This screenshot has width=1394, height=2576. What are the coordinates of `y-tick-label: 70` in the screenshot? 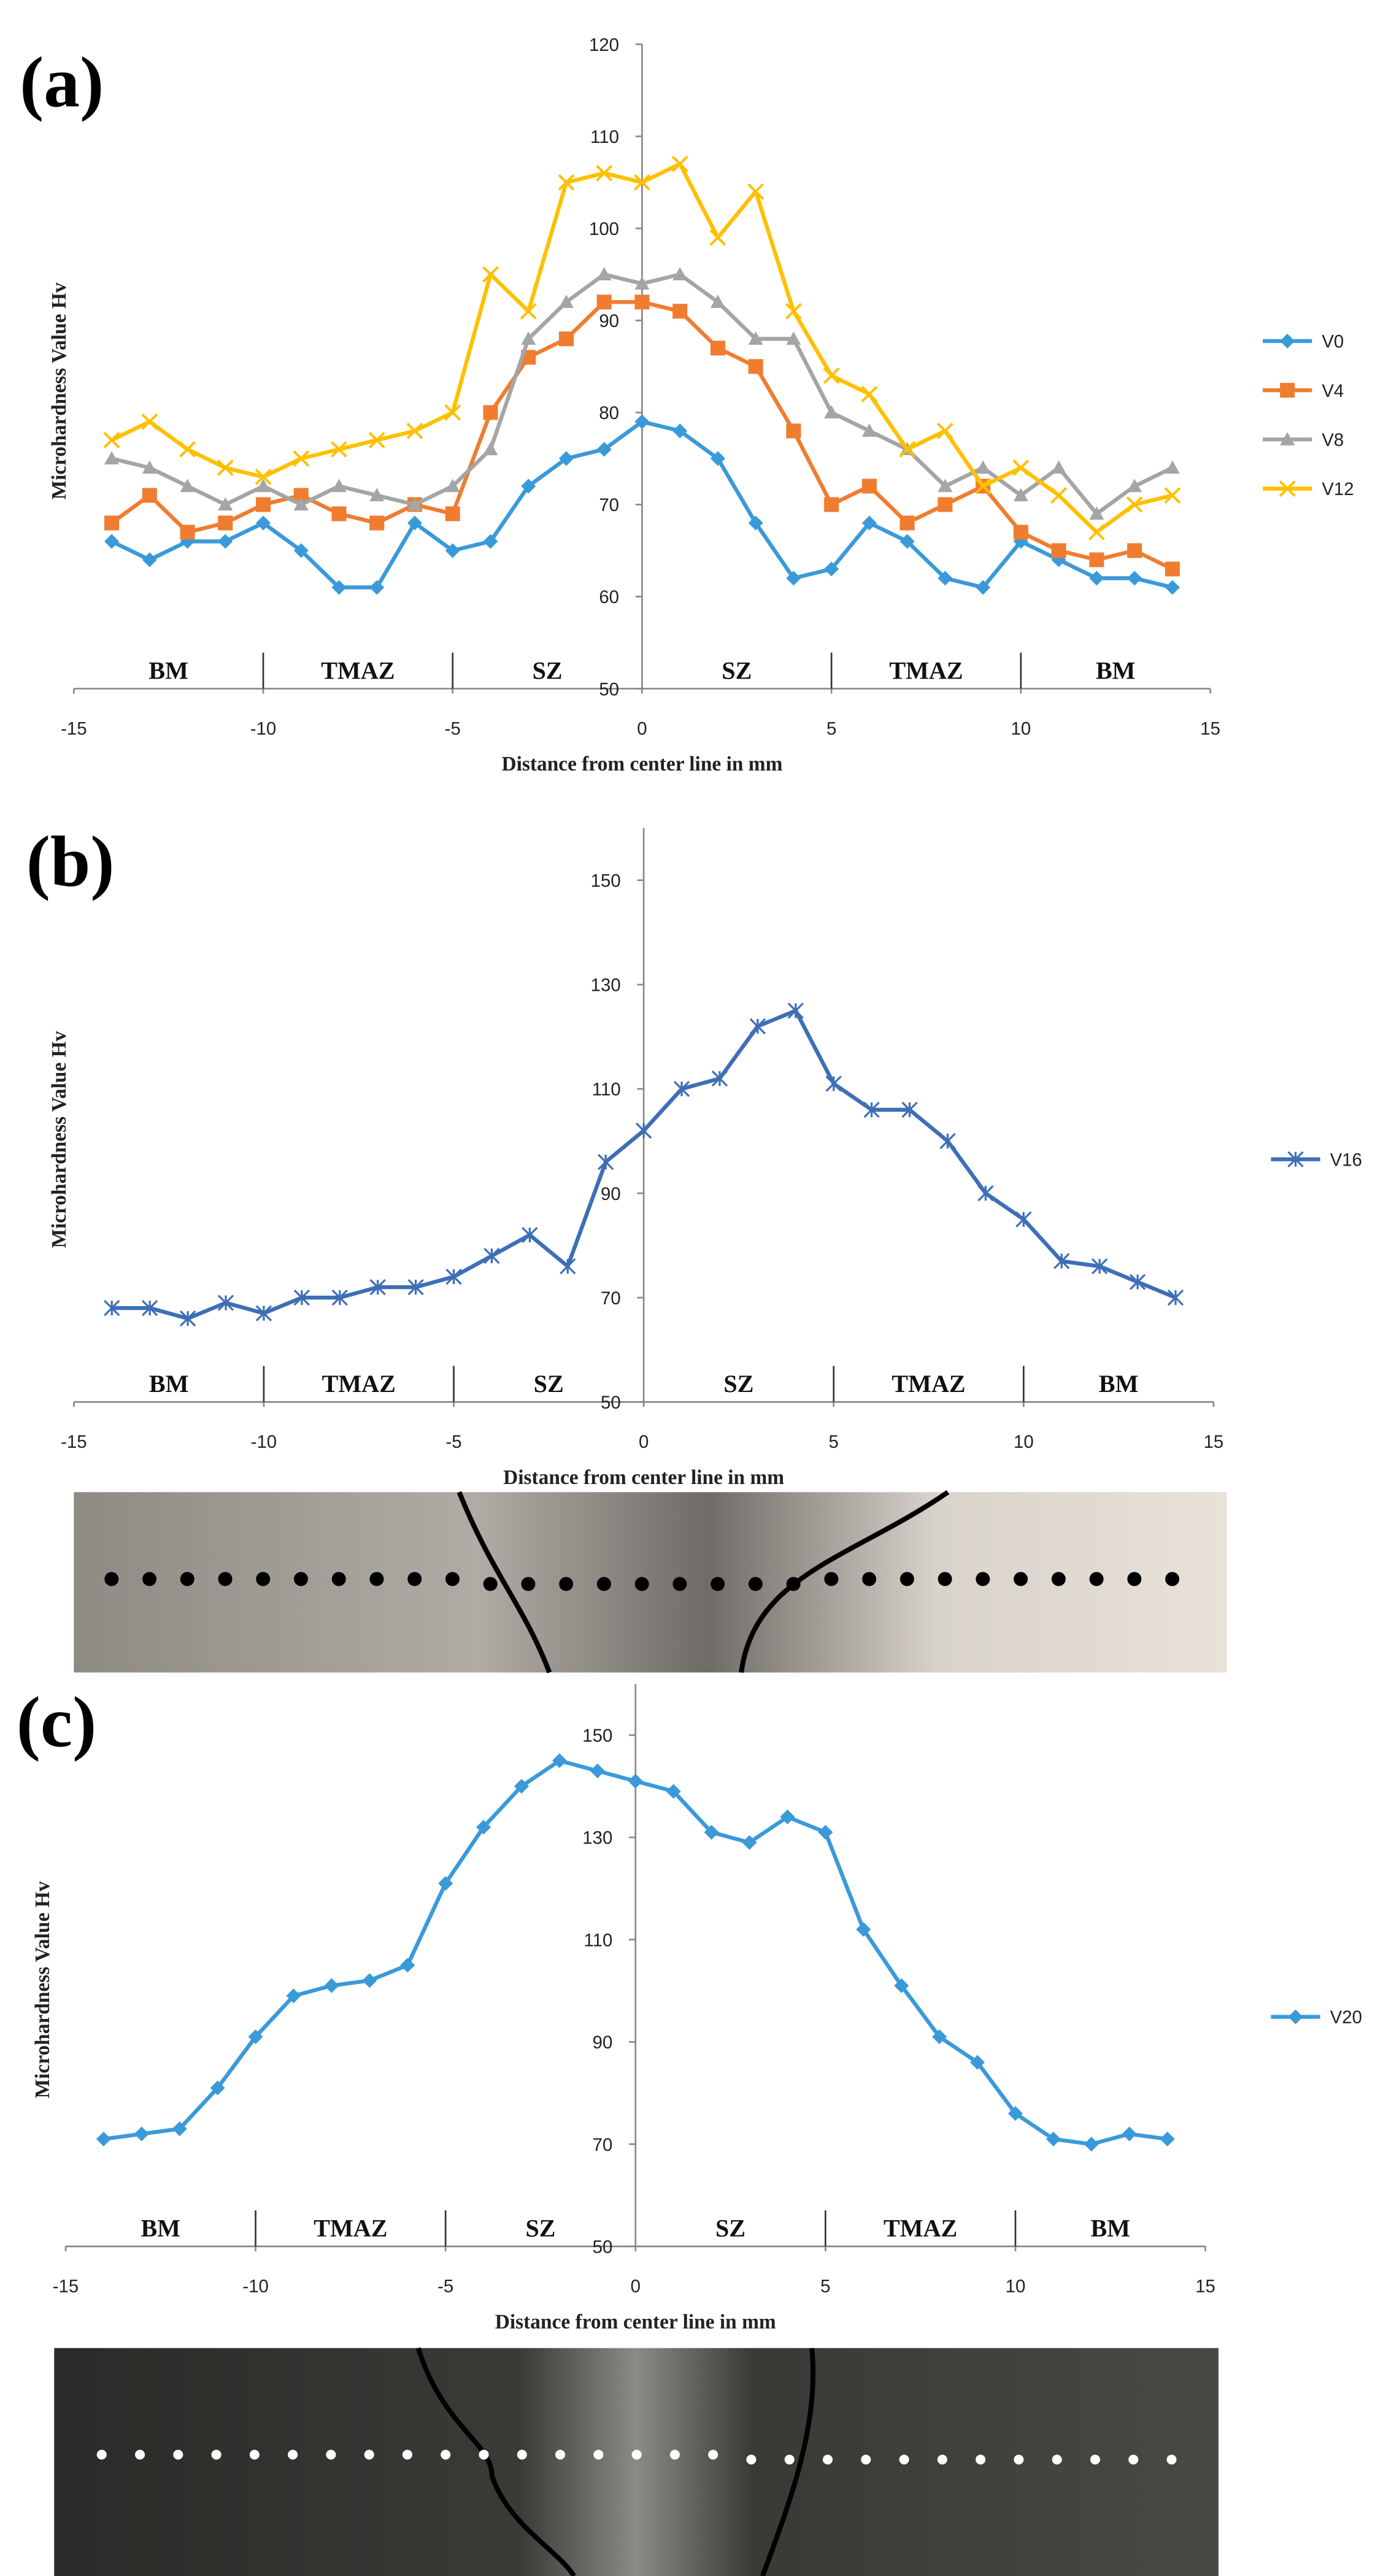 It's located at (603, 2145).